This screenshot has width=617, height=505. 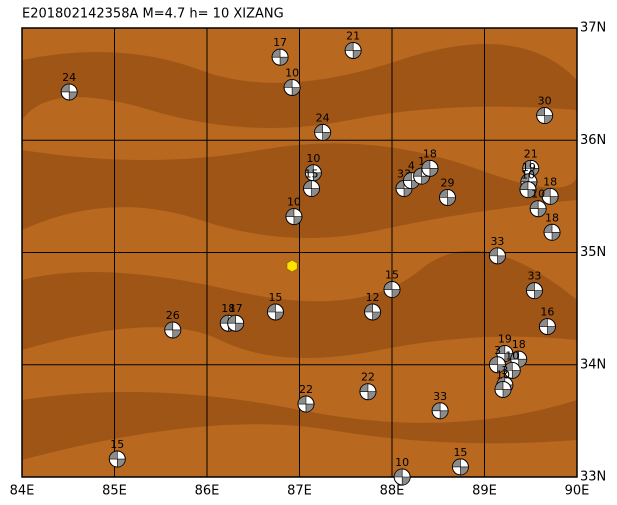 What do you see at coordinates (547, 312) in the screenshot?
I see `depth-label: 16` at bounding box center [547, 312].